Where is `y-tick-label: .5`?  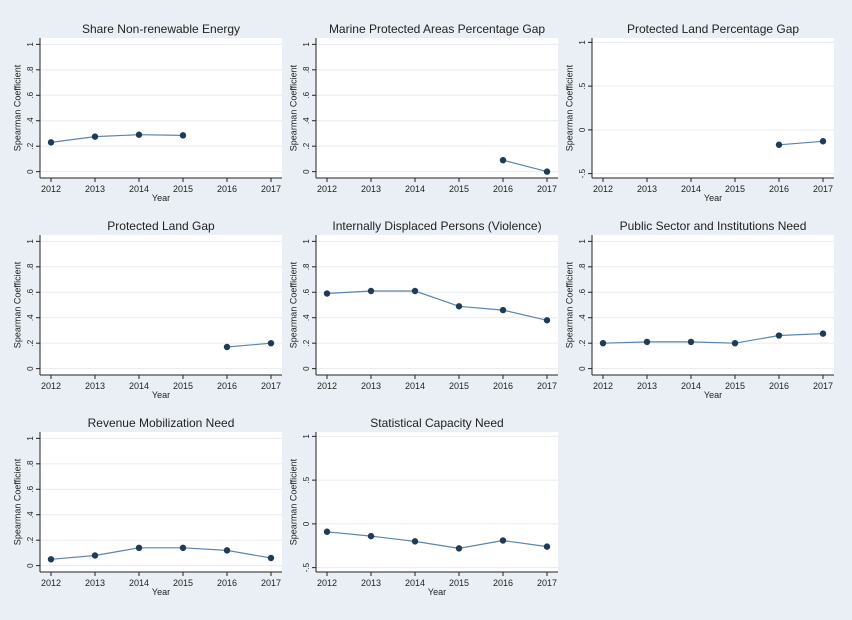 y-tick-label: .5 is located at coordinates (306, 479).